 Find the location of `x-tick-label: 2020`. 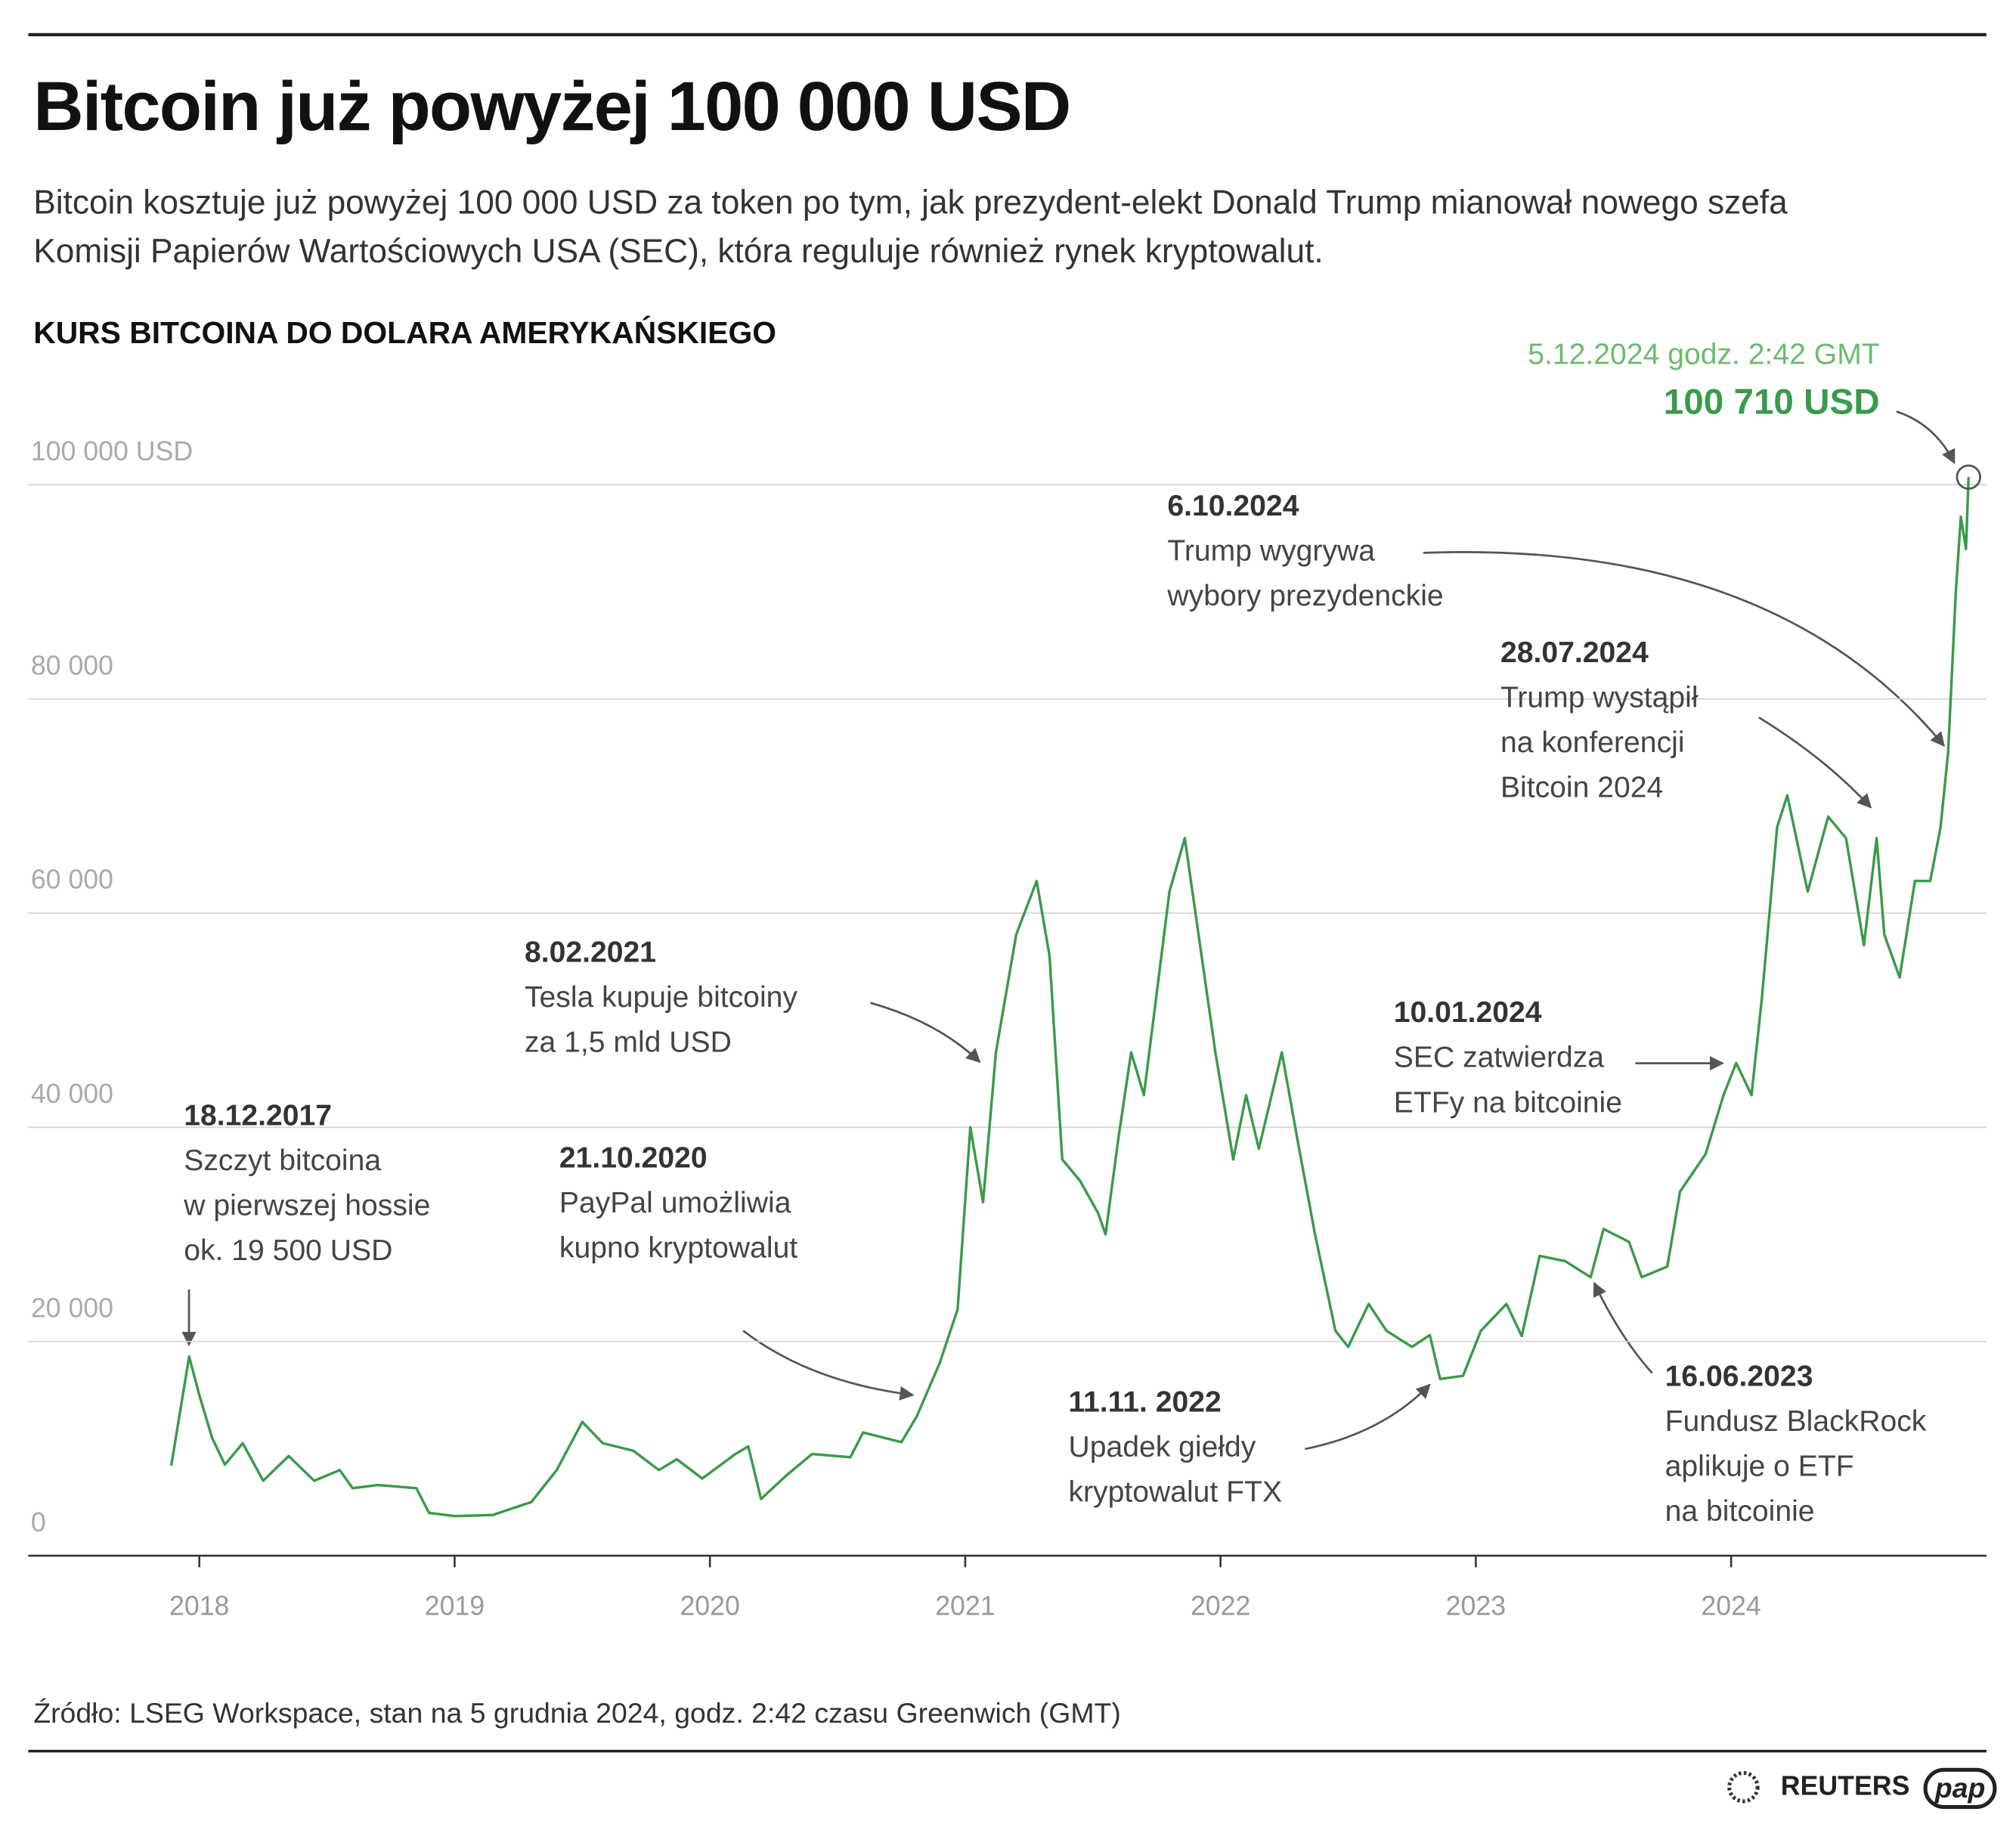

x-tick-label: 2020 is located at coordinates (709, 1605).